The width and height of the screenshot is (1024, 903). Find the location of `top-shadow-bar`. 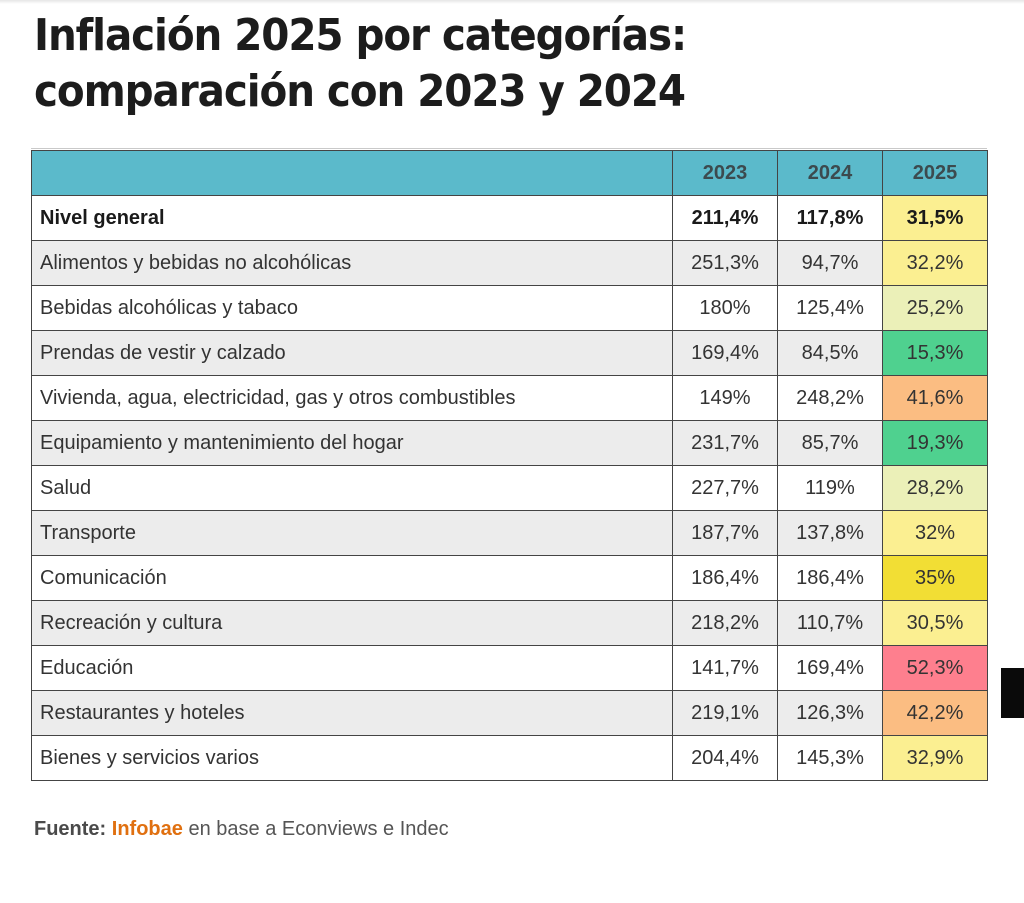

top-shadow-bar is located at coordinates (512, 2).